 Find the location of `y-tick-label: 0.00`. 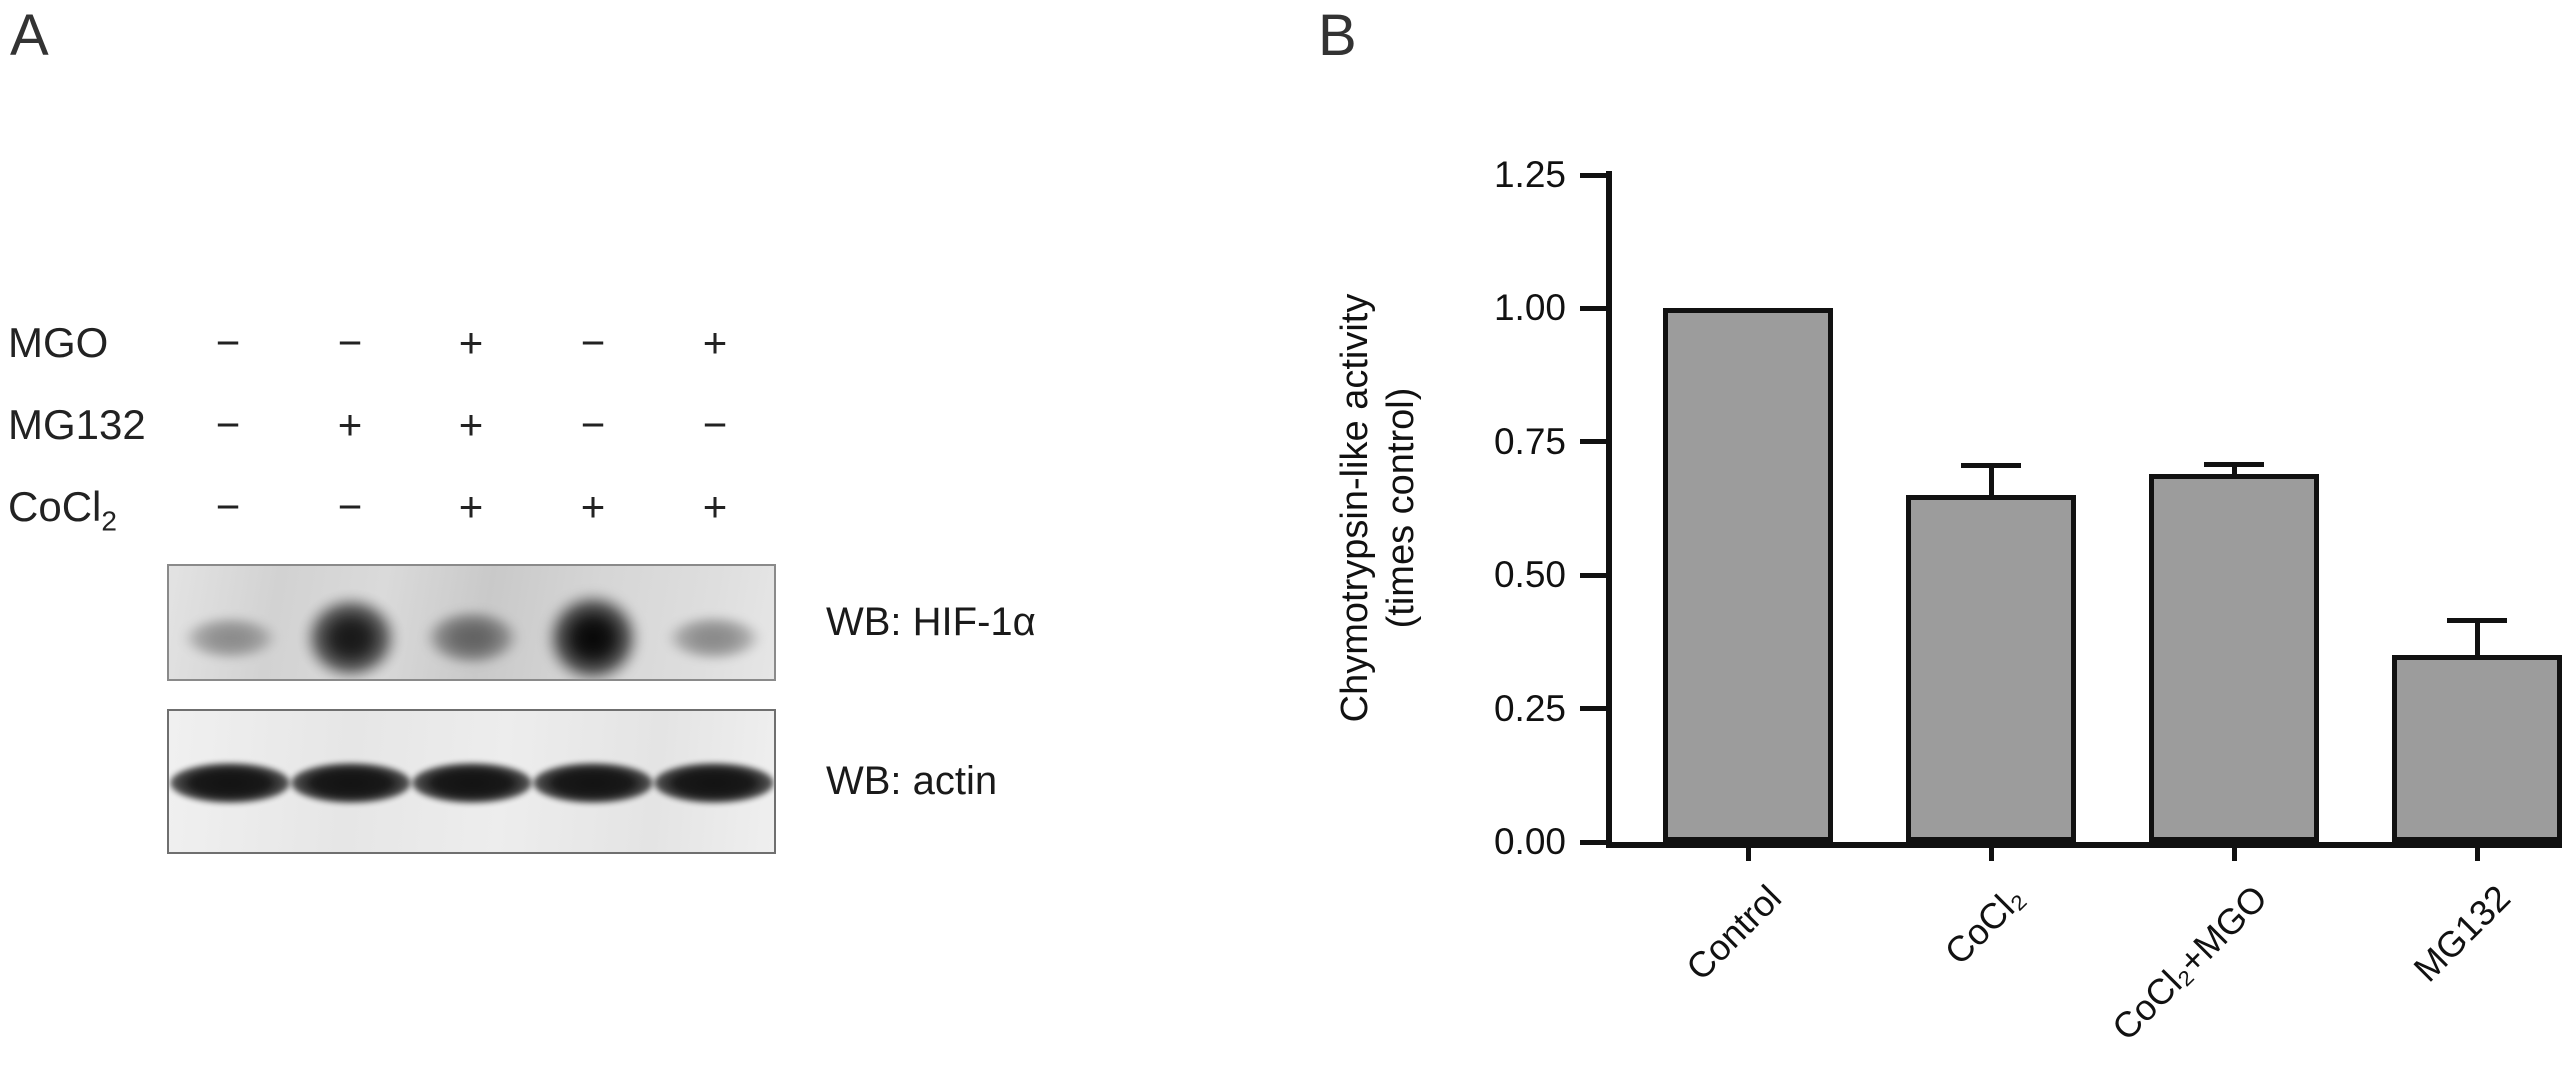

y-tick-label: 0.00 is located at coordinates (1529, 841).